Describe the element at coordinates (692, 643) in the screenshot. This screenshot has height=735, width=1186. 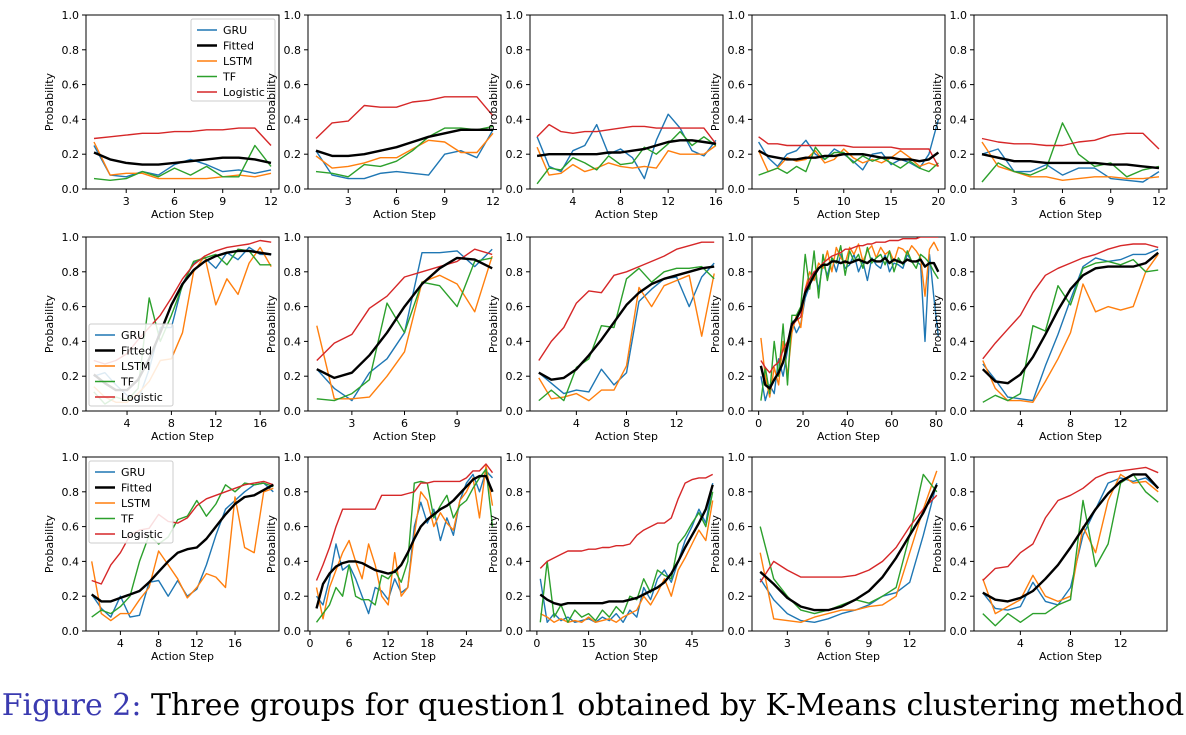
I see `x-tick-label: 45` at that location.